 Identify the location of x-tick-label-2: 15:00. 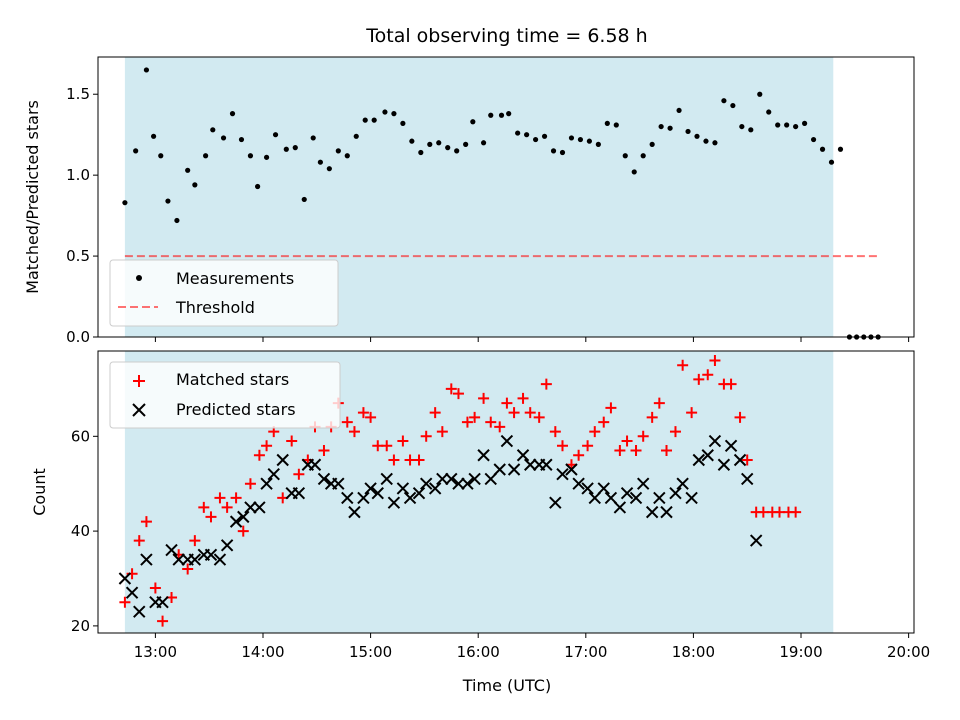
(370, 652).